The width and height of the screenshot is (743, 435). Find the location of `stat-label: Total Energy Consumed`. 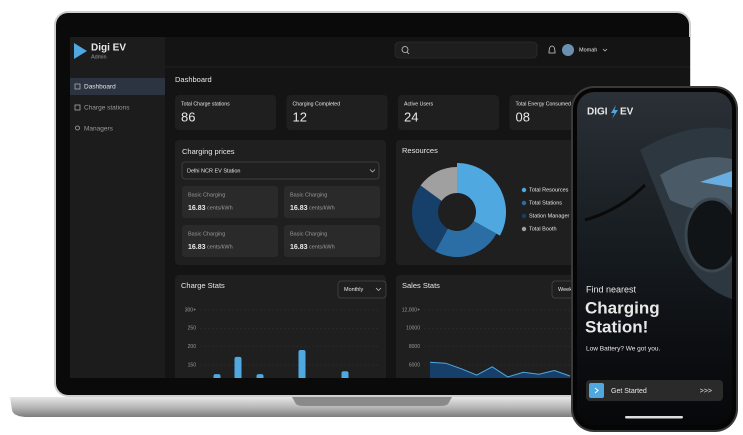

stat-label: Total Energy Consumed is located at coordinates (543, 104).